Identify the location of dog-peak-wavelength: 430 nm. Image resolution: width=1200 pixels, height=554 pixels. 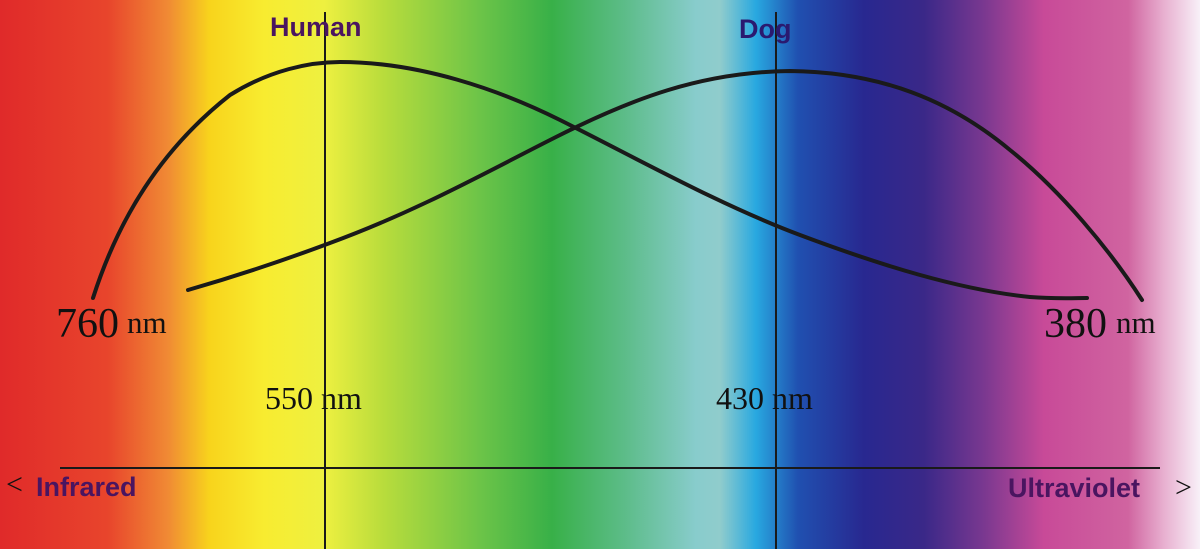
(764, 398).